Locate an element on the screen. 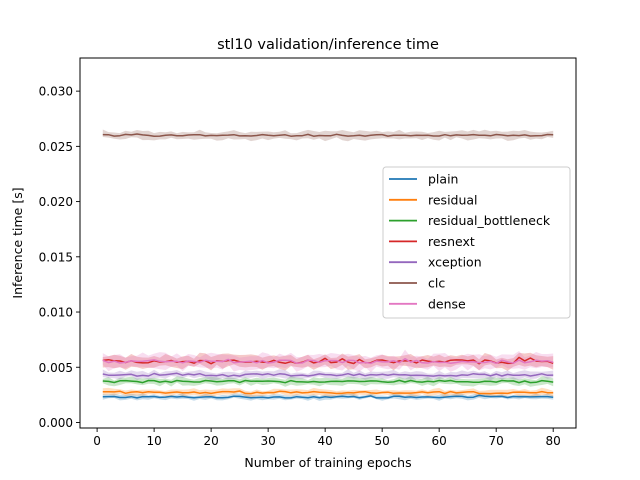  legend-label-xception: xception is located at coordinates (455, 262).